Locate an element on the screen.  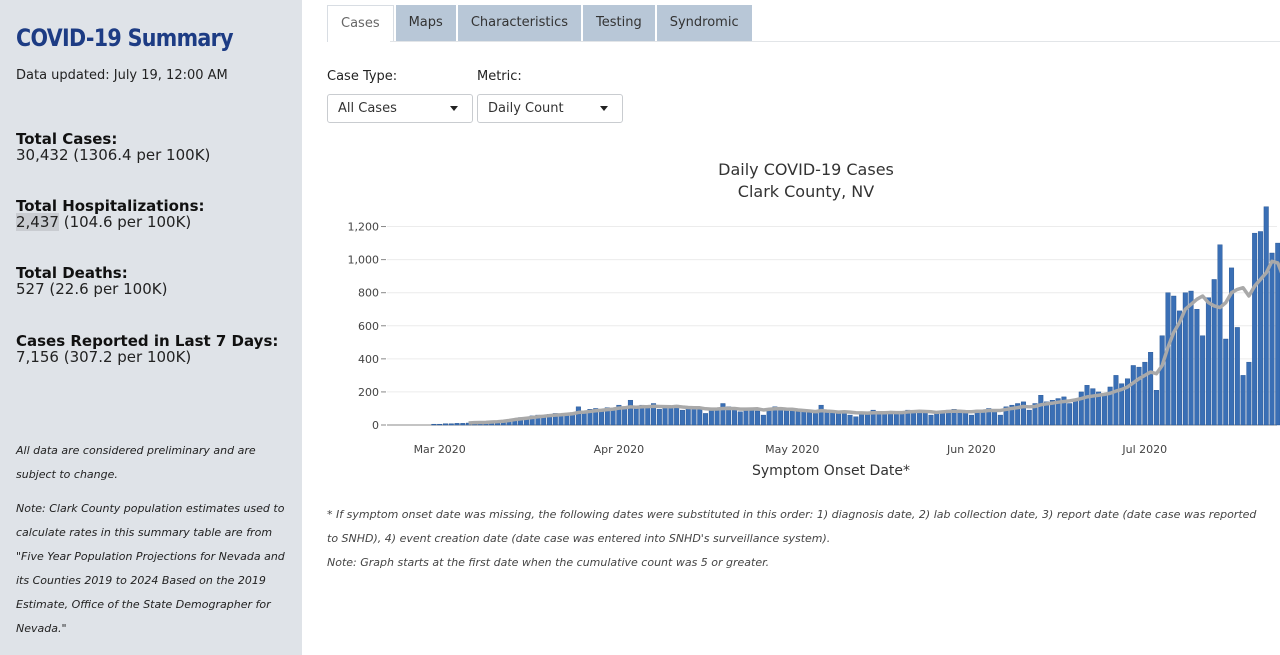
stat-label: Total Cases: is located at coordinates (67, 139).